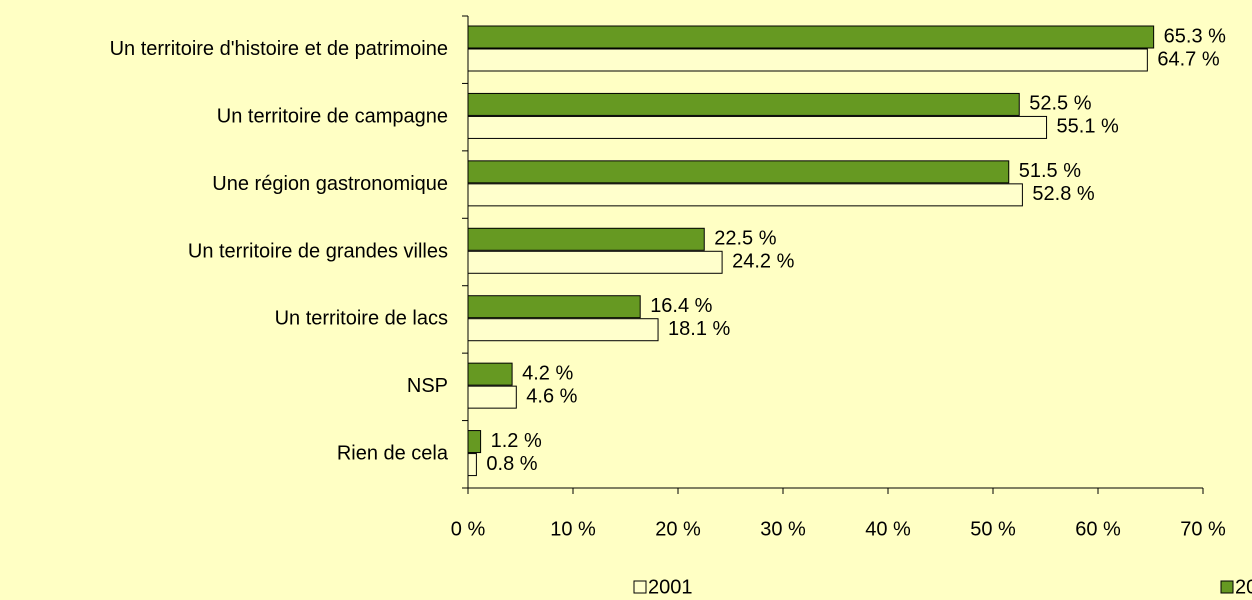 This screenshot has height=600, width=1252. What do you see at coordinates (1063, 194) in the screenshot?
I see `value-label: 52.8 %` at bounding box center [1063, 194].